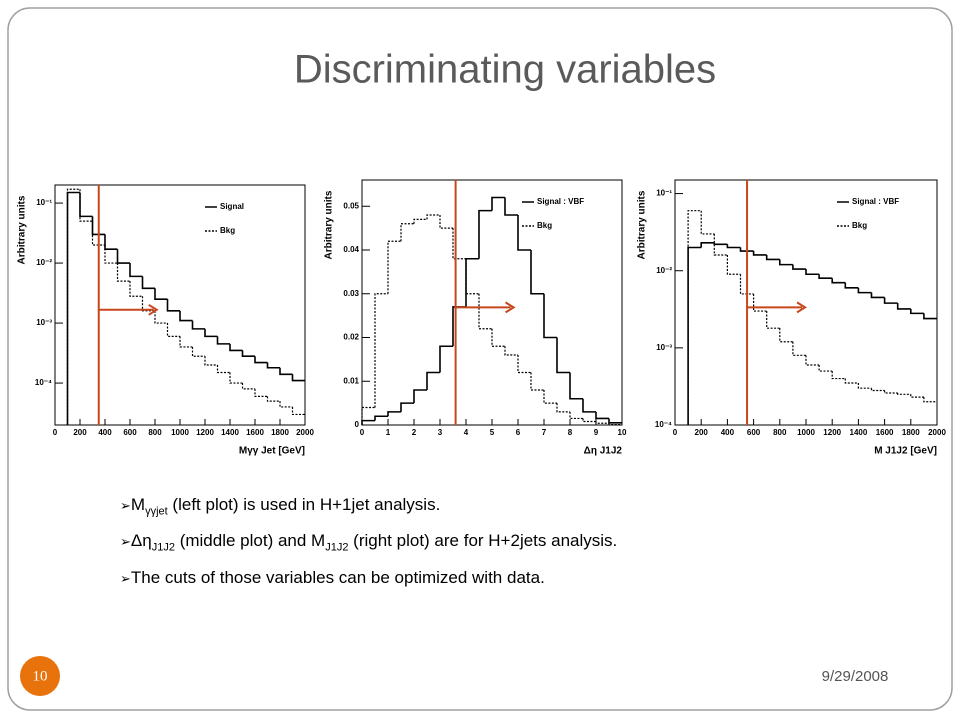 The width and height of the screenshot is (960, 720). Describe the element at coordinates (664, 270) in the screenshot. I see `y-tick-label: 10⁻²` at that location.